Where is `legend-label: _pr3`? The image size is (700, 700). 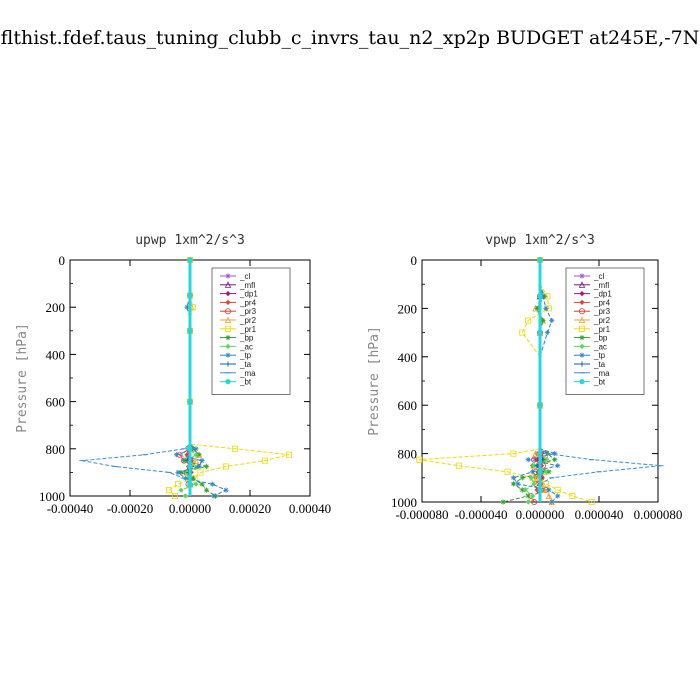 legend-label: _pr3 is located at coordinates (602, 311).